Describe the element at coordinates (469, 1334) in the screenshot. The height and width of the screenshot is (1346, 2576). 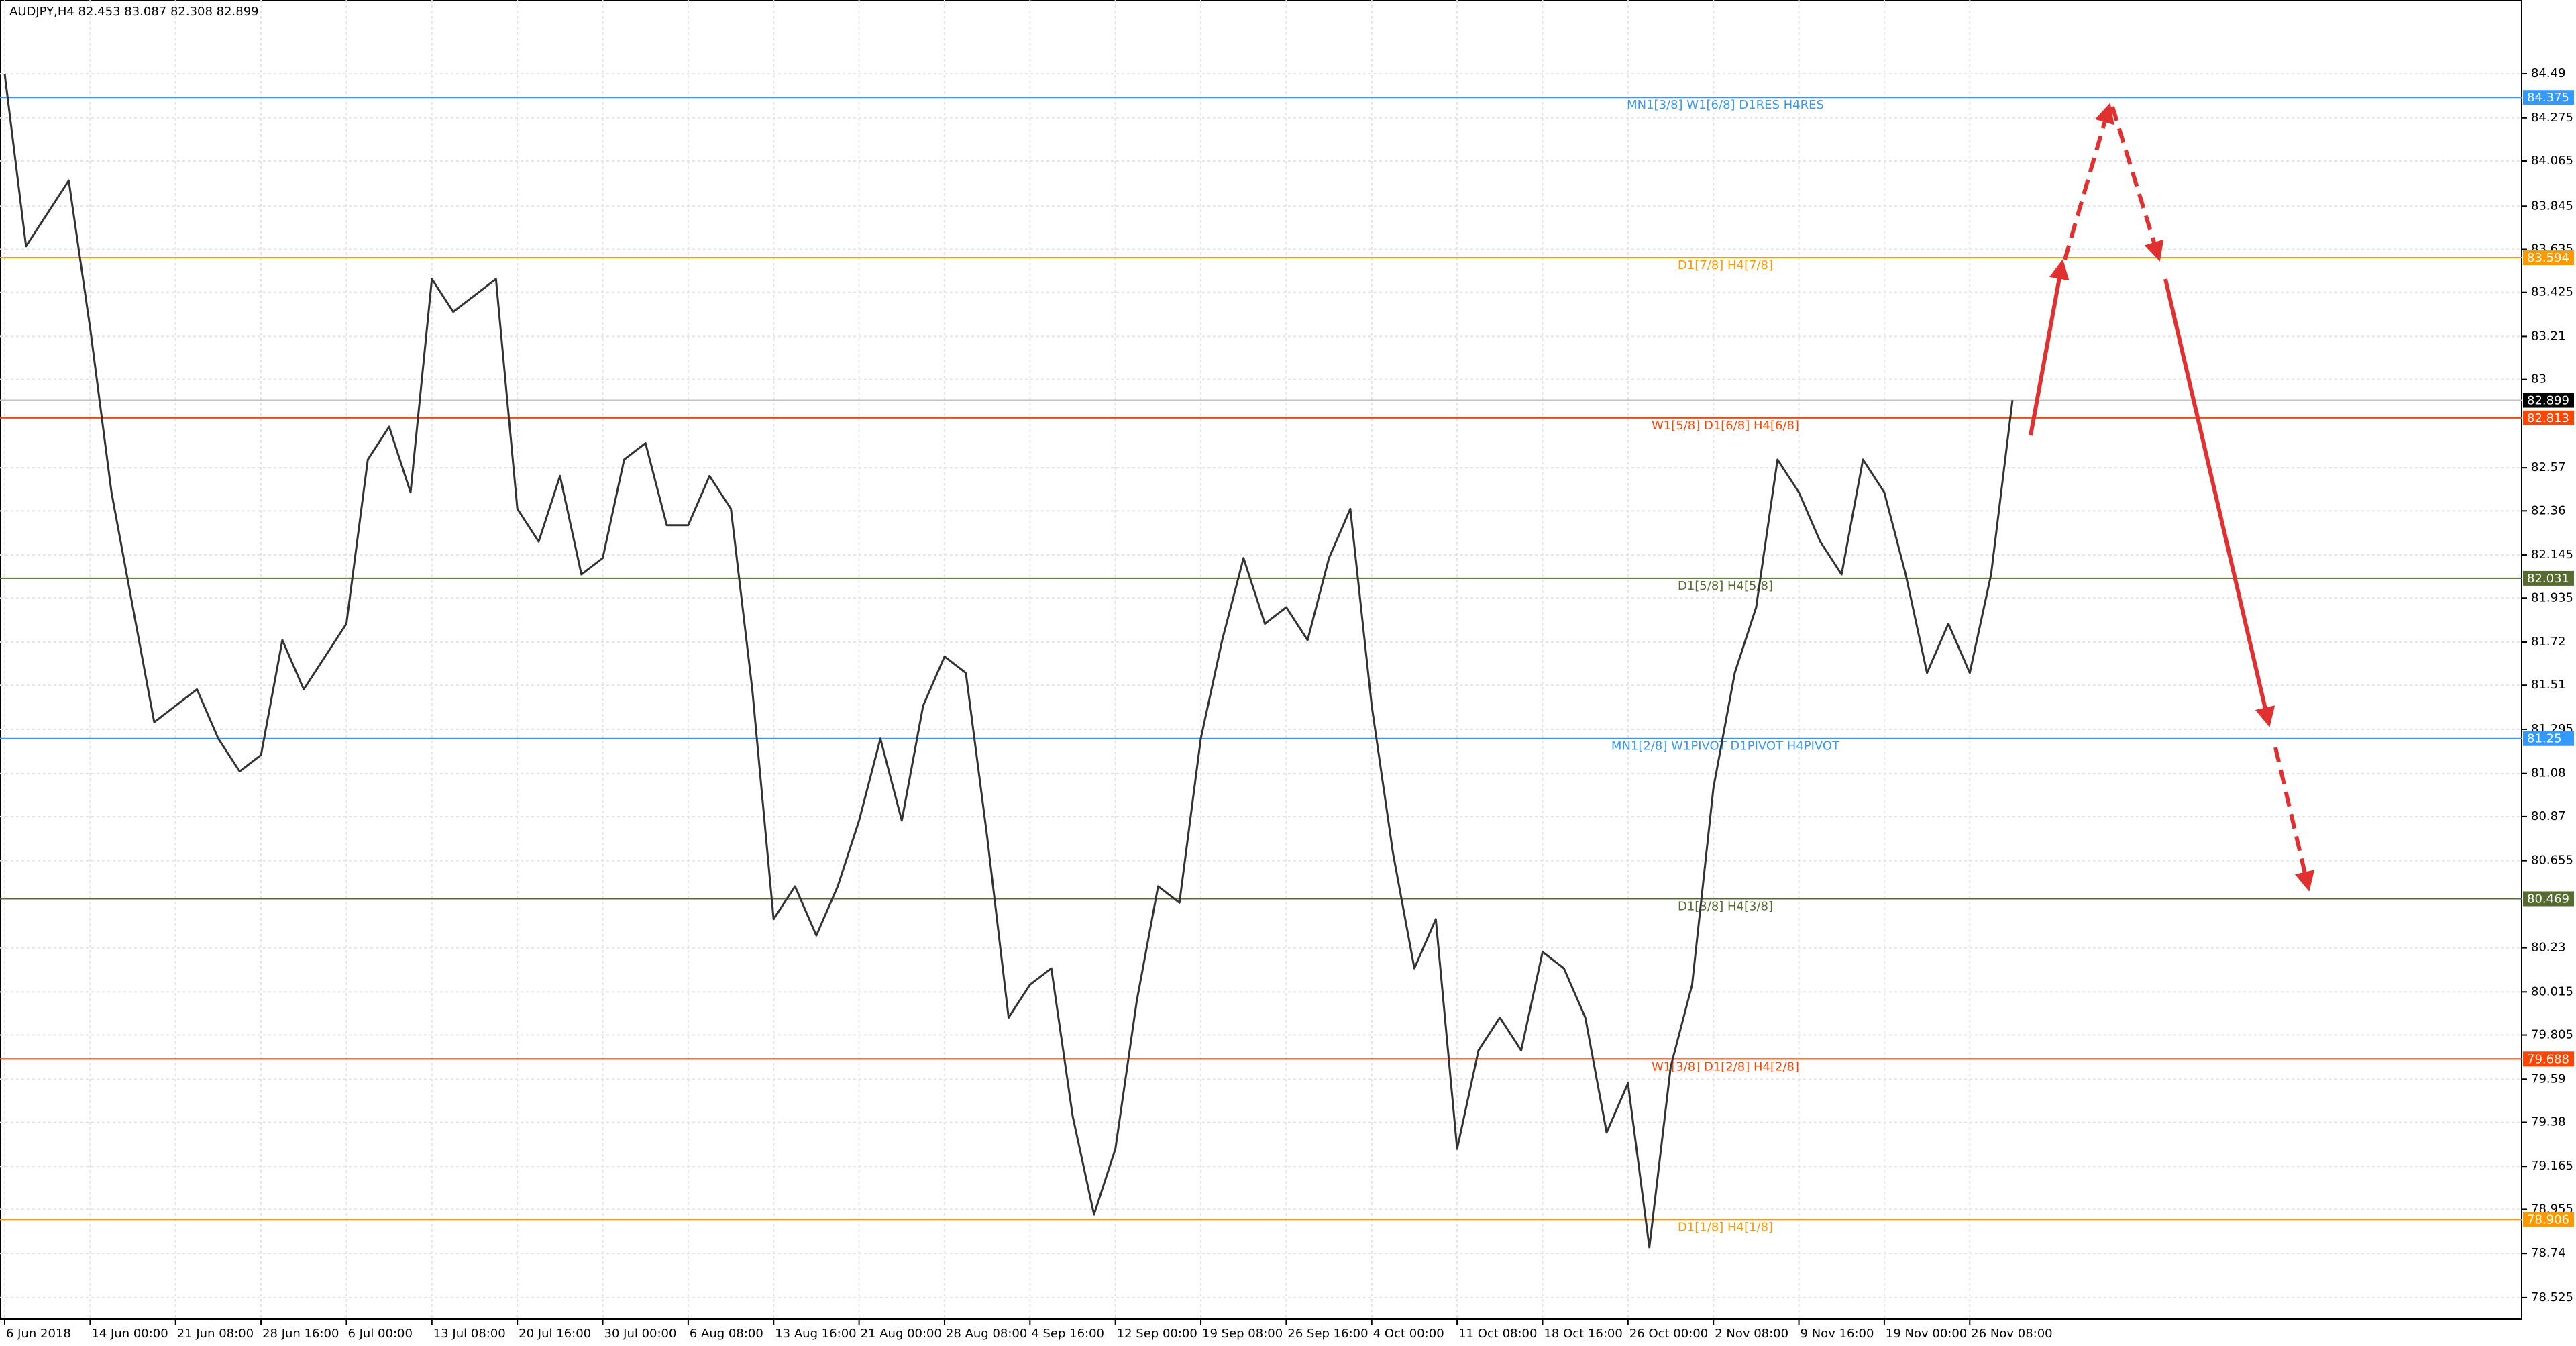
I see `x-tick-label: 13 Jul 08:00` at that location.